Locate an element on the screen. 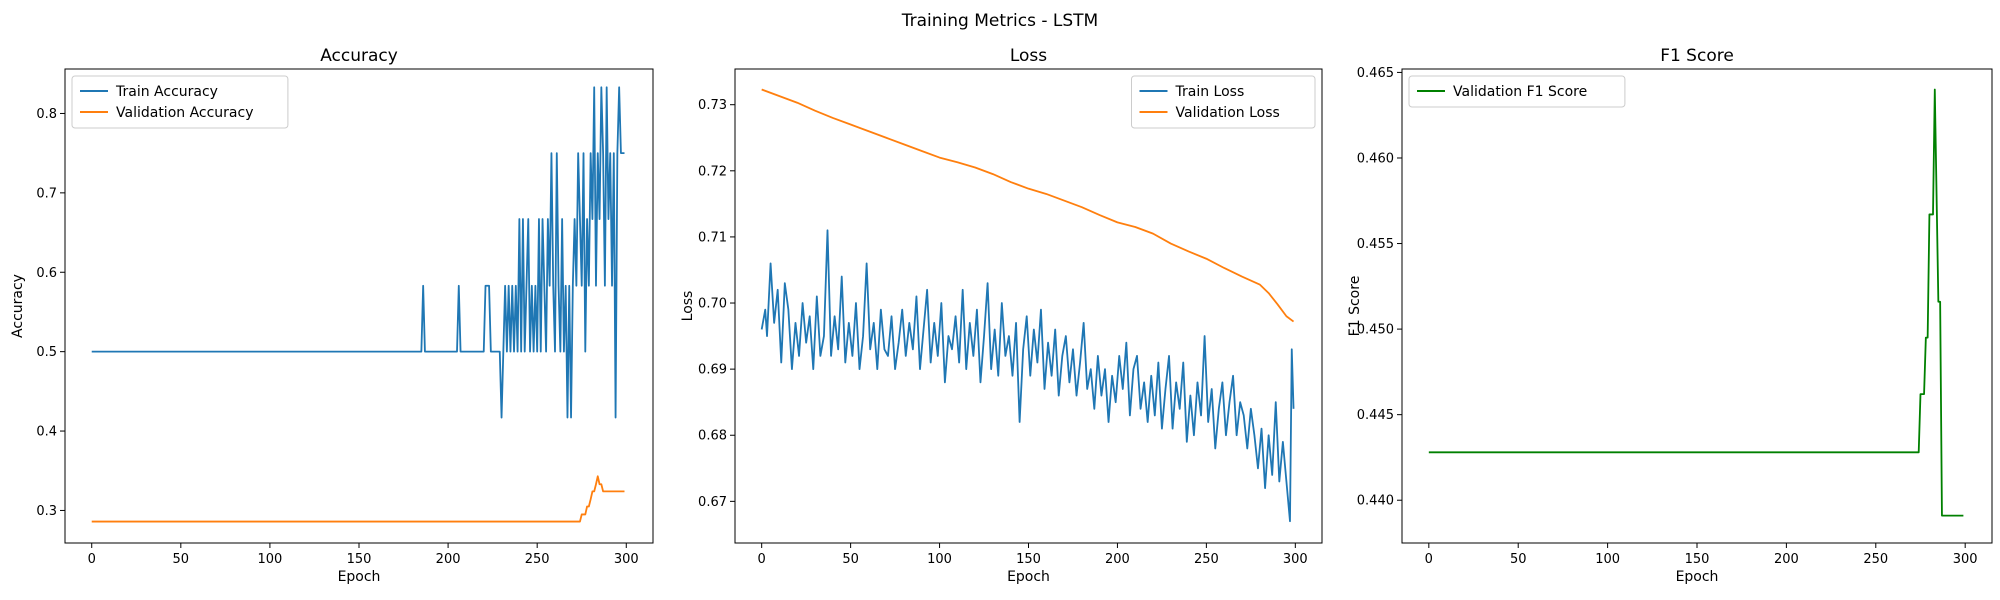 The height and width of the screenshot is (600, 2000). y-tick-label: 0.73 is located at coordinates (712, 105).